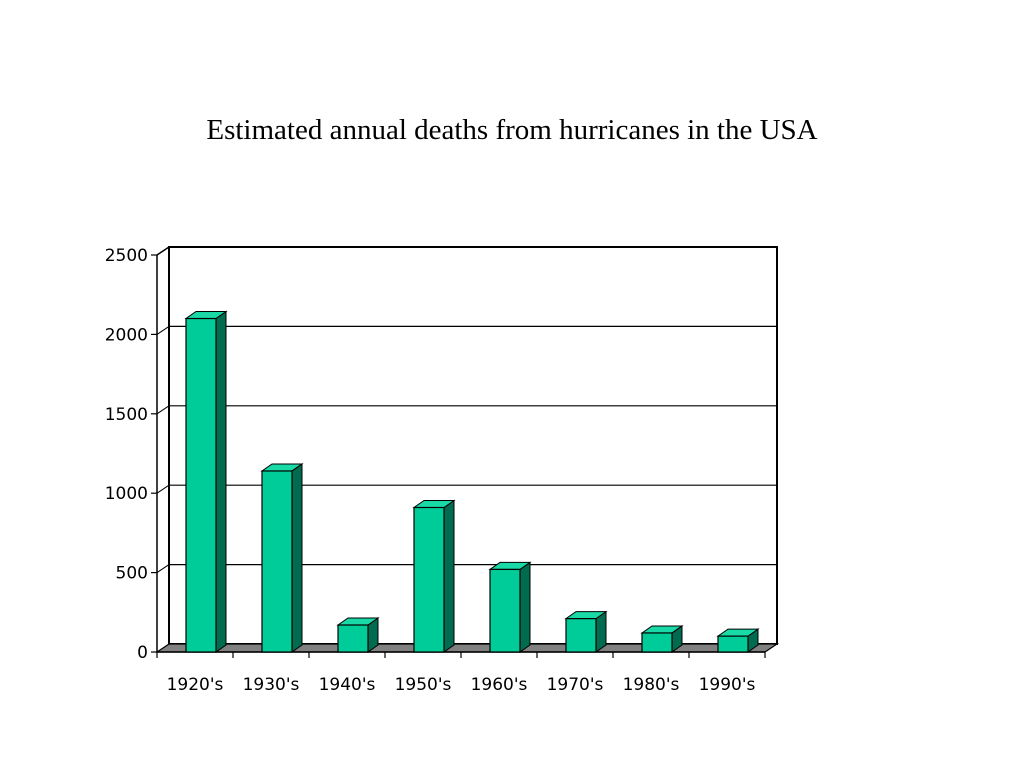 The image size is (1024, 768). I want to click on x-tick-label: 1940's, so click(347, 685).